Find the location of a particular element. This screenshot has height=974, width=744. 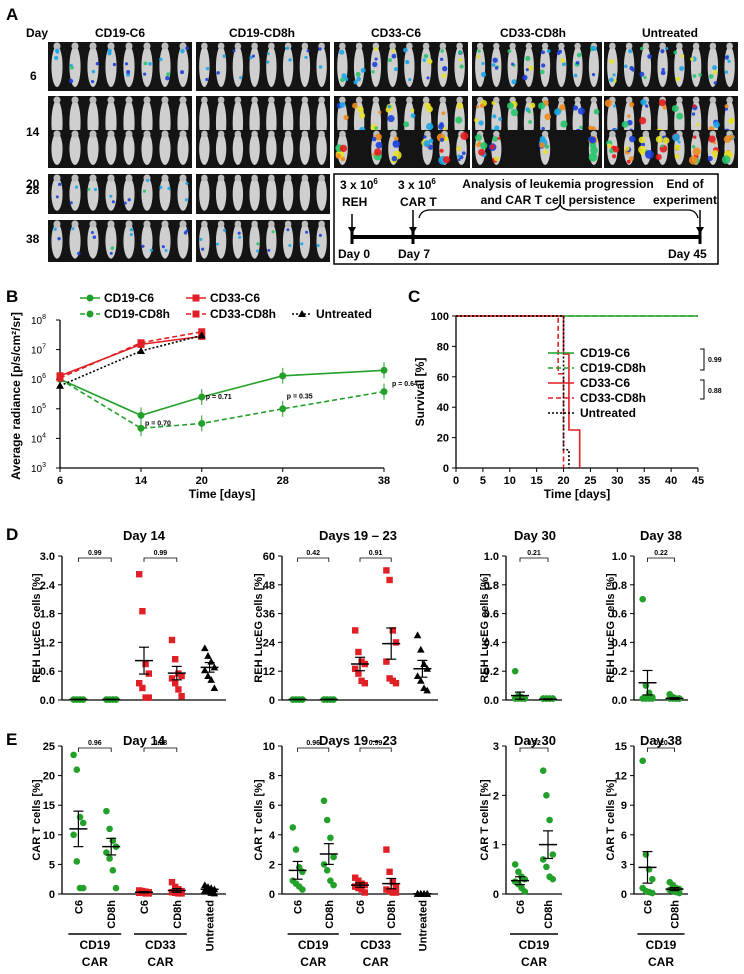

scatter-ytick-label: 4 is located at coordinates (272, 836).